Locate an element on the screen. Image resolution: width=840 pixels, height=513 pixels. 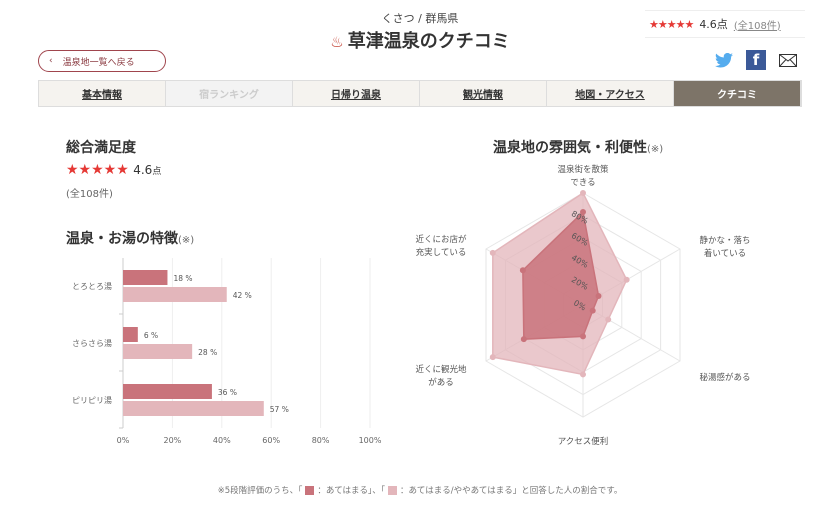
radar-axis-label: 静かな・落ち is located at coordinates (724, 240).